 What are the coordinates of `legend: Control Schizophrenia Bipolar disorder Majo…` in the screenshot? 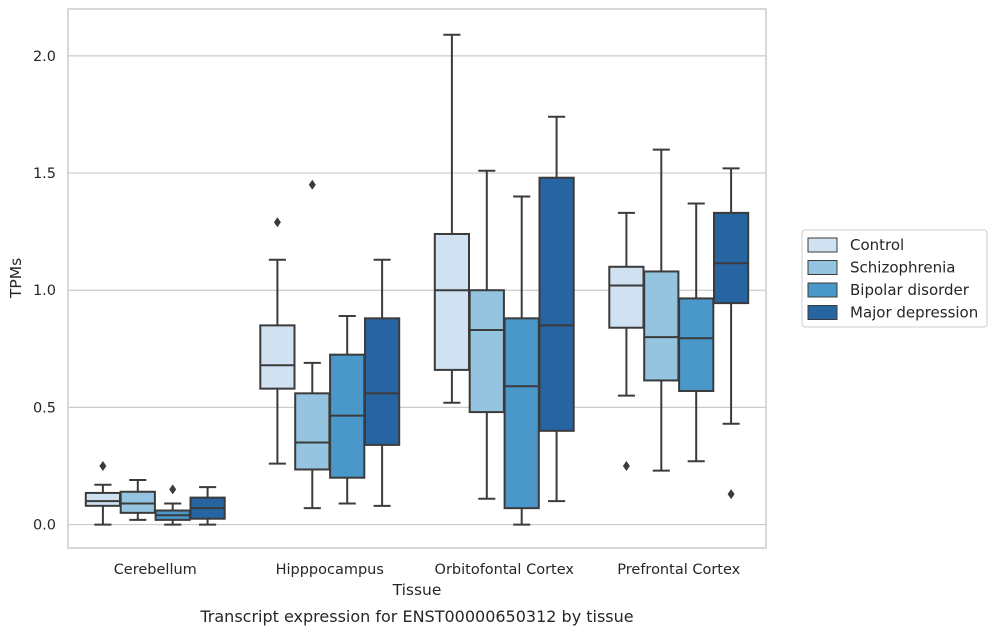 It's located at (894, 278).